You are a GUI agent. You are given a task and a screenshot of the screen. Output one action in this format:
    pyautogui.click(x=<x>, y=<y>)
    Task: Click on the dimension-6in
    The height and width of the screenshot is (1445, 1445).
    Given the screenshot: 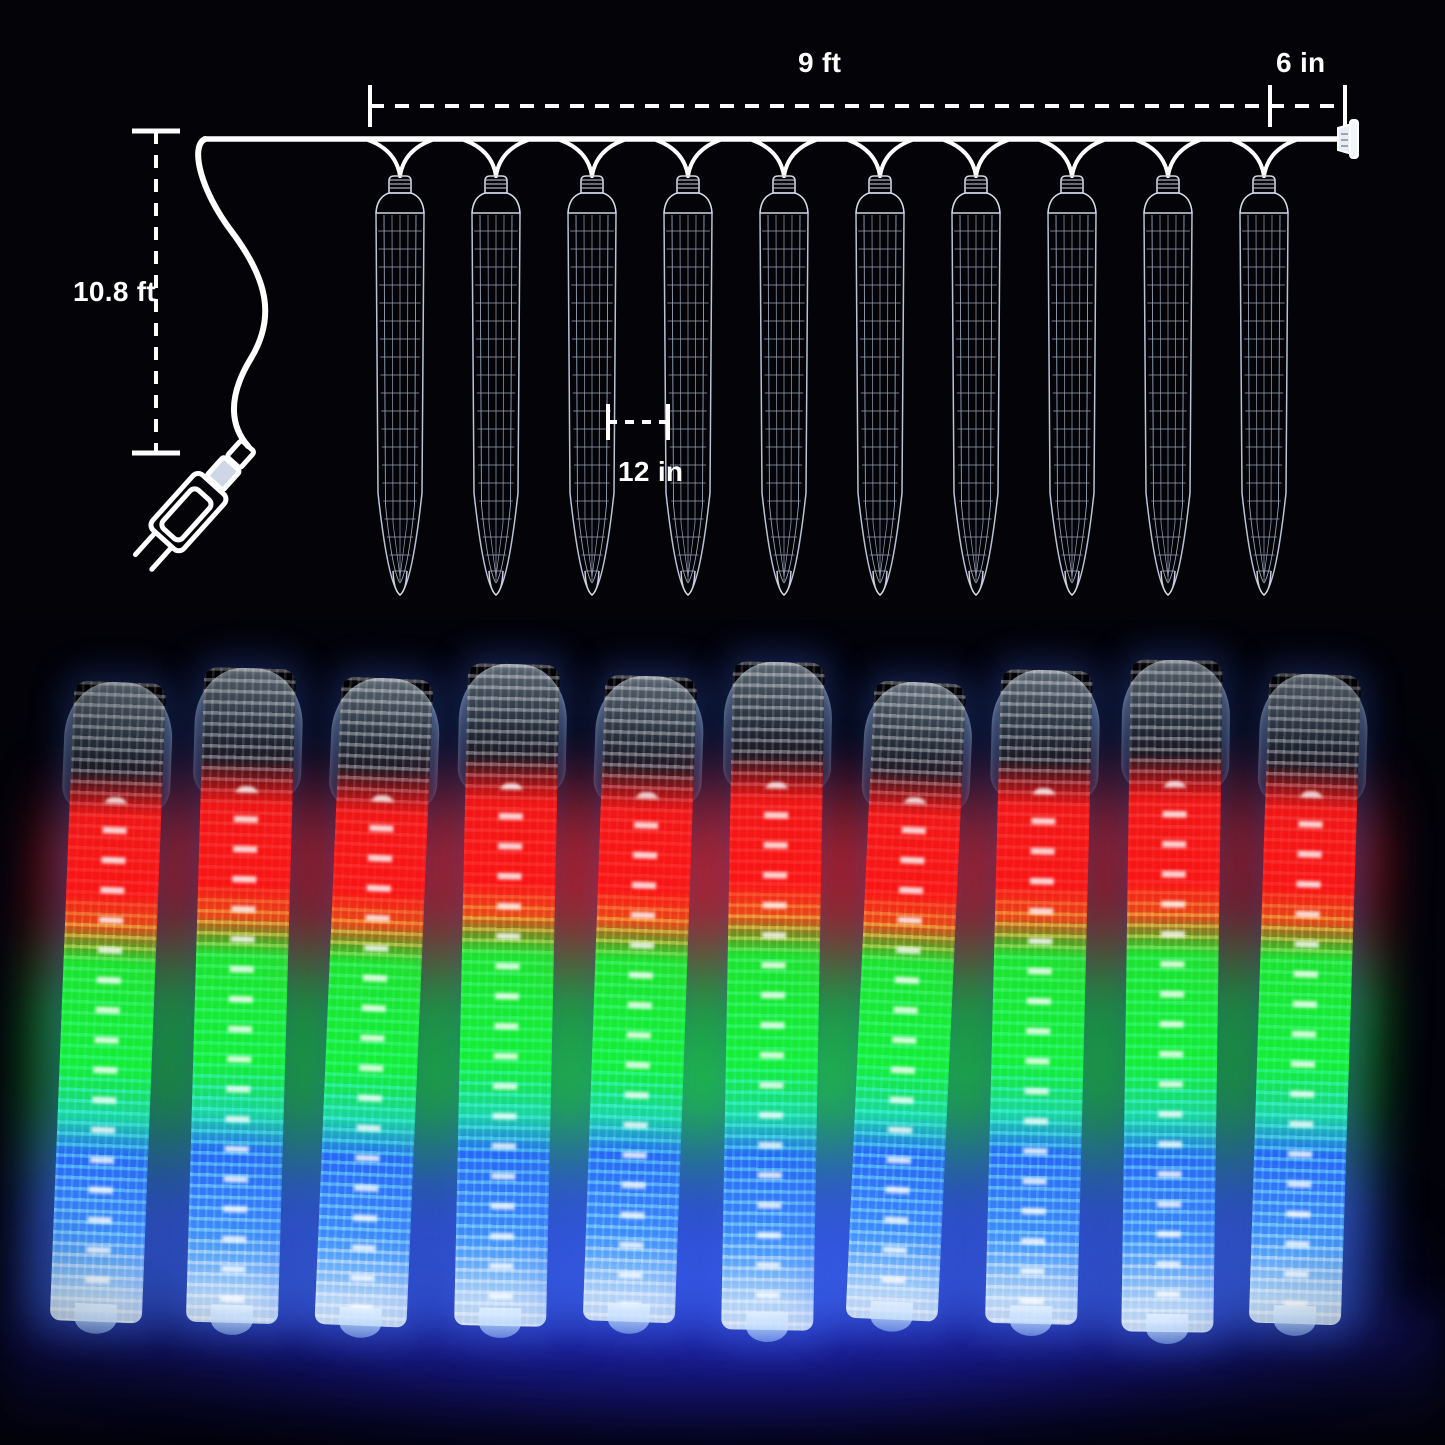 What is the action you would take?
    pyautogui.click(x=1308, y=106)
    